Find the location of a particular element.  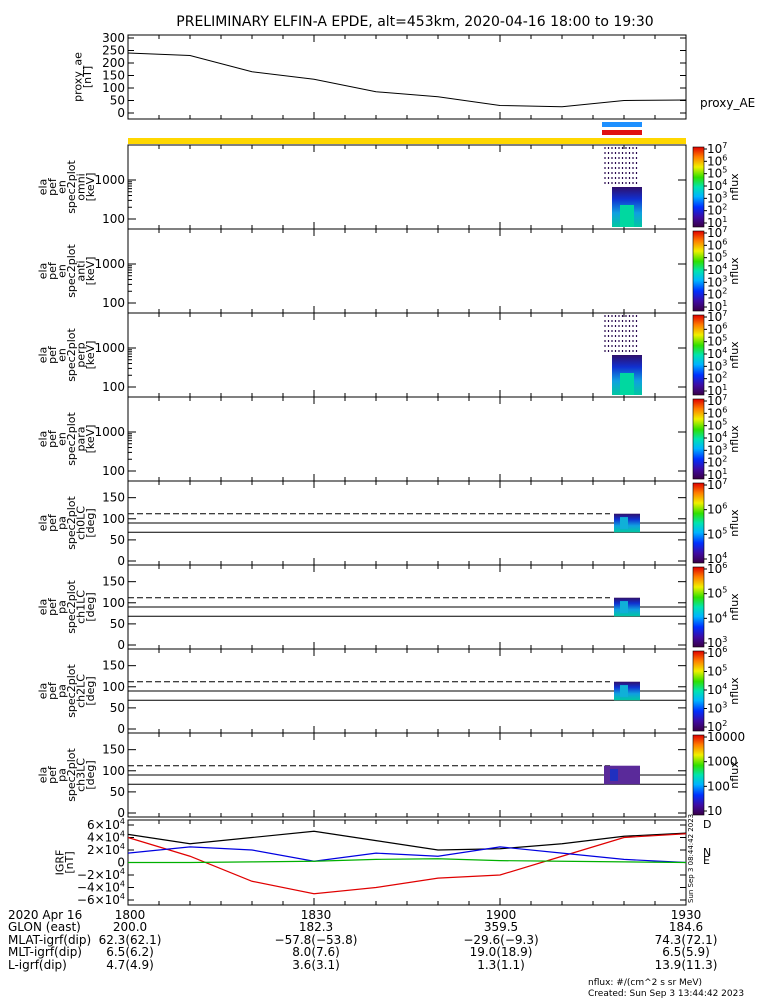

spec-ylabel-2-label-0: ela is located at coordinates (42, 355).